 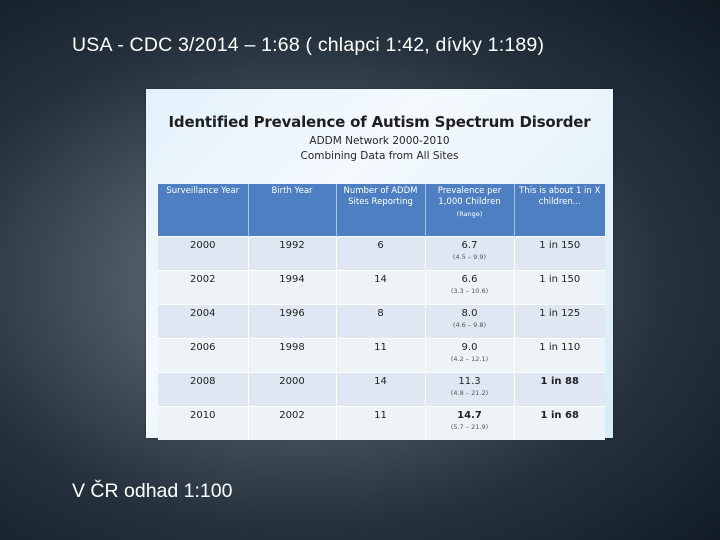 I want to click on cell-prevalence: 6.7 (4.5 – 9.9), so click(x=470, y=253).